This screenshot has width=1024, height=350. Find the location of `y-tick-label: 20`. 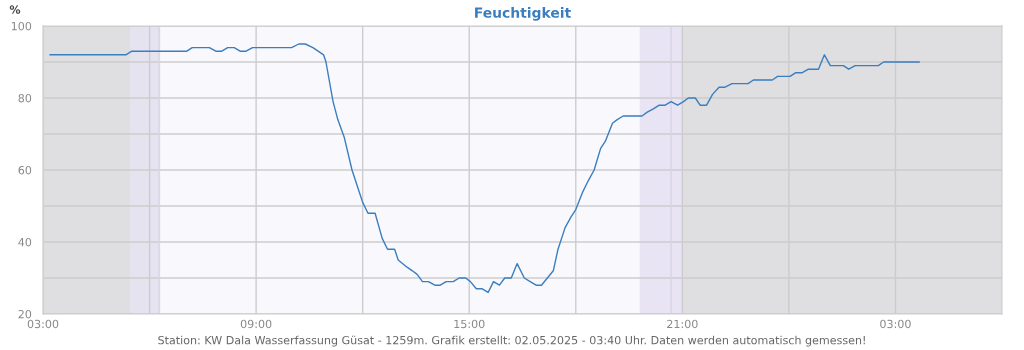

y-tick-label: 20 is located at coordinates (25, 314).